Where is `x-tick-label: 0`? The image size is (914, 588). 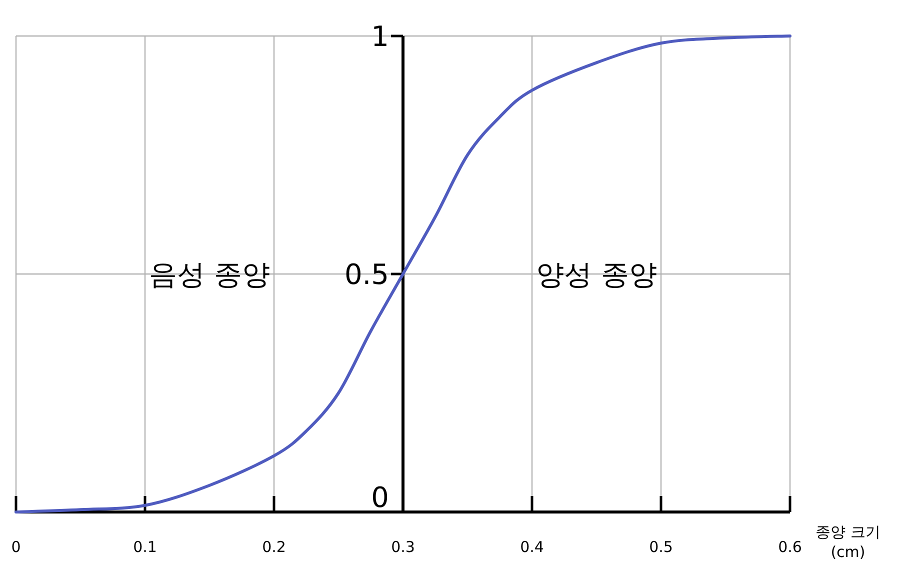
x-tick-label: 0 is located at coordinates (16, 547).